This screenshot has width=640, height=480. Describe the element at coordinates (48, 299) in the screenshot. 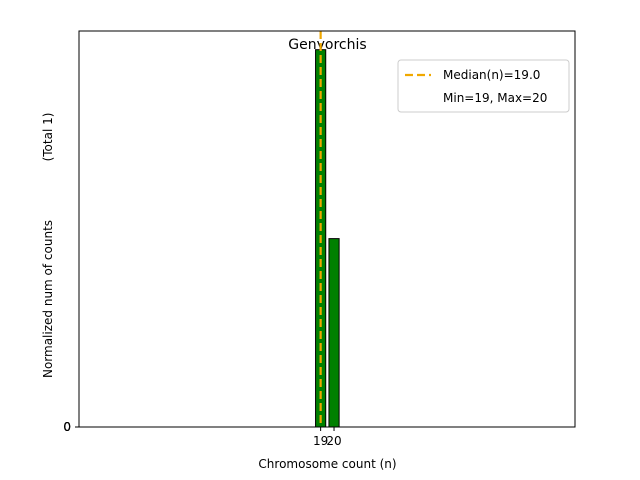

I see `y-axis-label: Normalized num of counts` at that location.